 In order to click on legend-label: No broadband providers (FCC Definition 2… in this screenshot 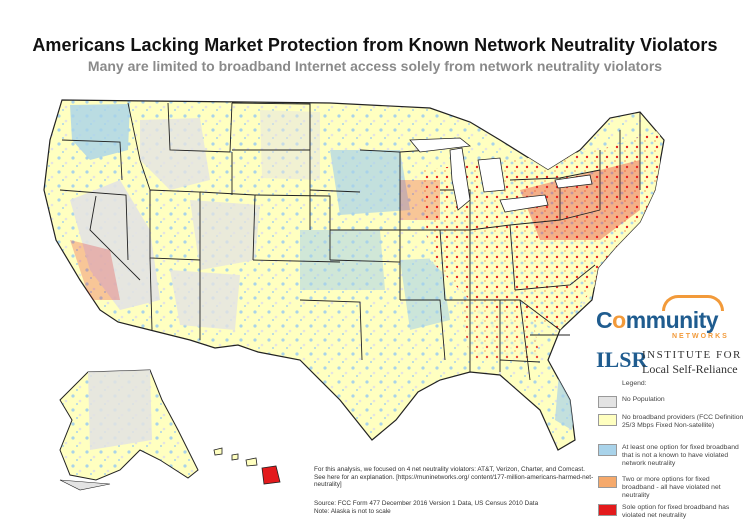, I will do `click(683, 421)`.